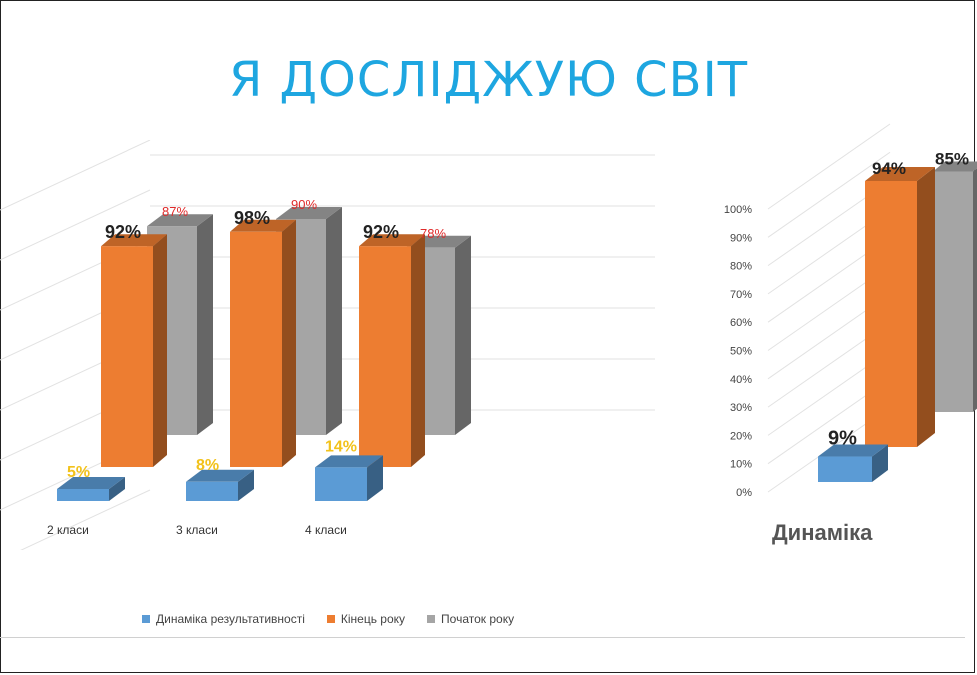 The height and width of the screenshot is (675, 977). What do you see at coordinates (741, 352) in the screenshot?
I see `y-tick-label: 50%` at bounding box center [741, 352].